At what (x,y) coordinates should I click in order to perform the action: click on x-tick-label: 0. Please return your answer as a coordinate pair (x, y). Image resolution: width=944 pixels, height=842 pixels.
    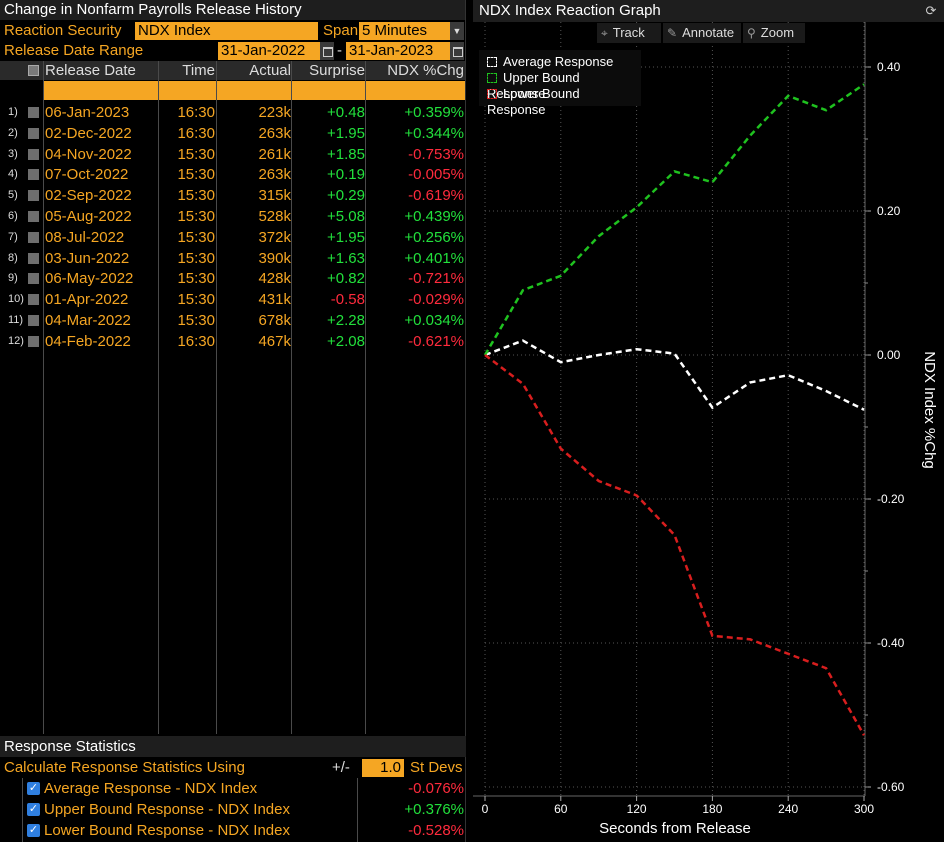
    Looking at the image, I should click on (485, 809).